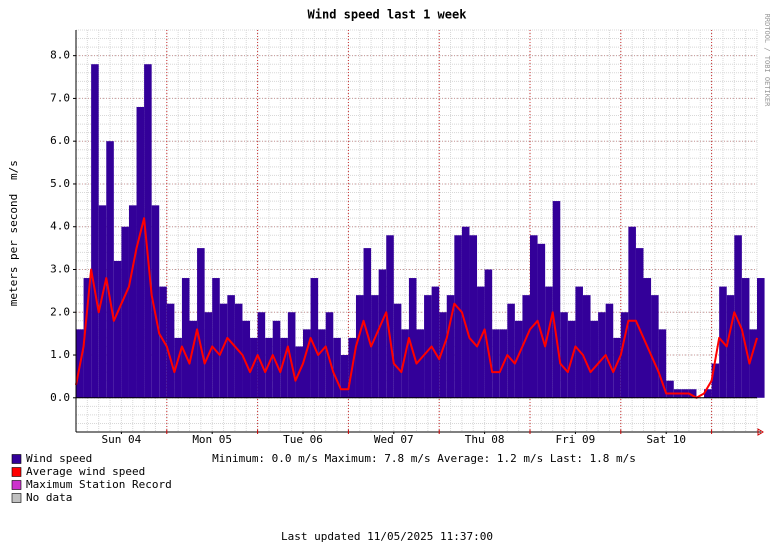 The image size is (775, 550). What do you see at coordinates (85, 471) in the screenshot?
I see `legend-label: Average wind speed` at bounding box center [85, 471].